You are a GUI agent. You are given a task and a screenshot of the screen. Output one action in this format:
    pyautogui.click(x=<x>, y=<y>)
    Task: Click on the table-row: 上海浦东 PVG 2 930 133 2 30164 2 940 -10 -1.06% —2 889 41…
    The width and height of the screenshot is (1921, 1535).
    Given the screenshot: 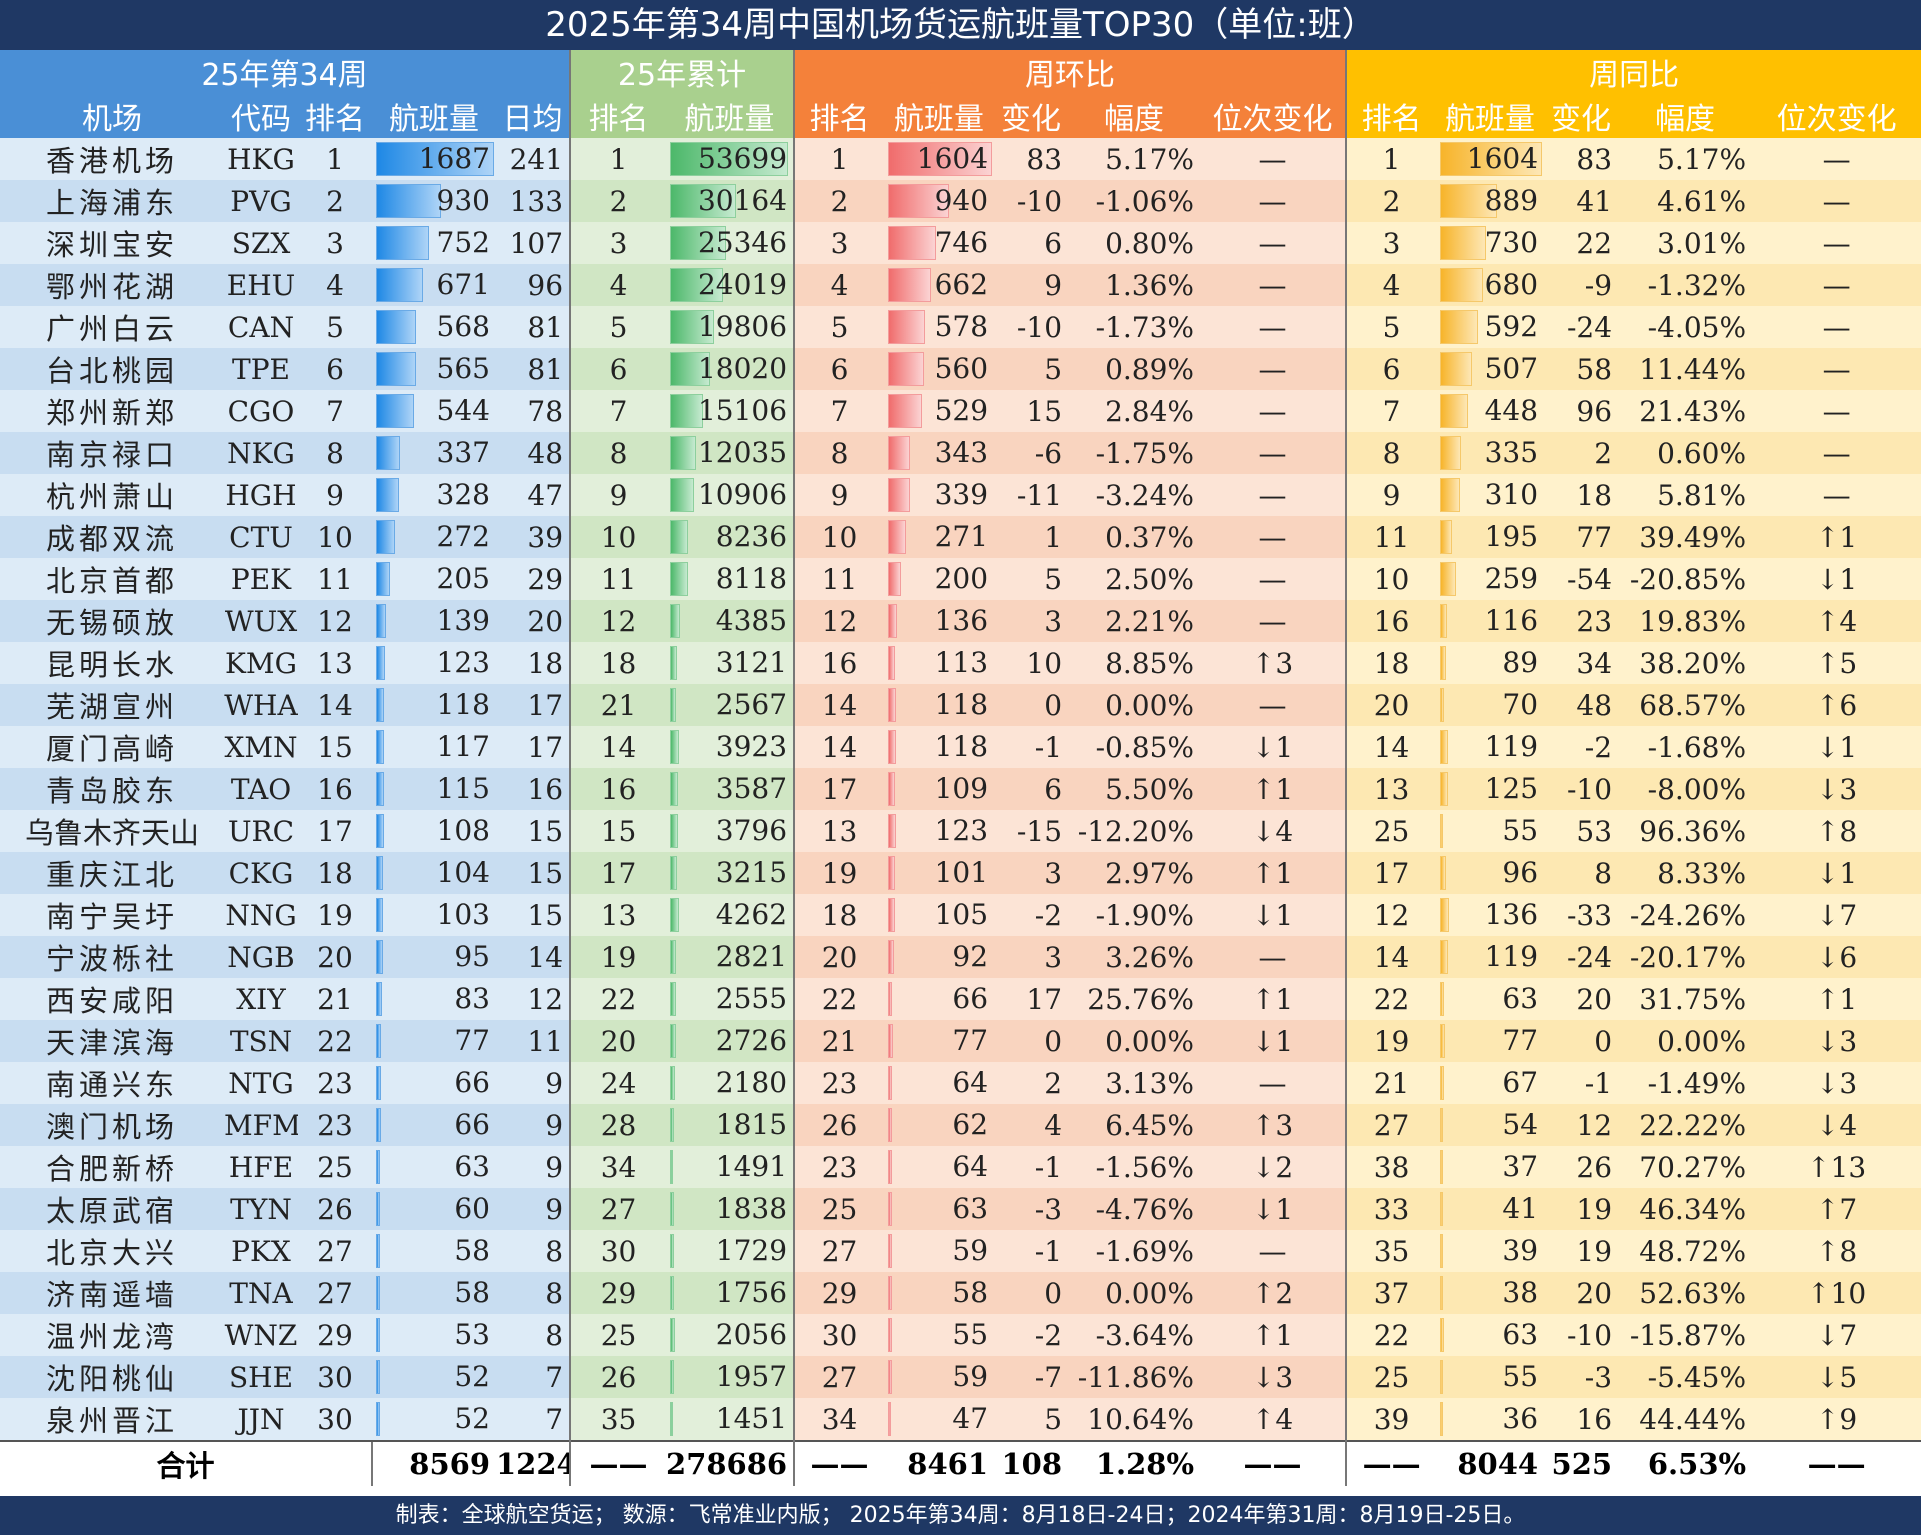 What is the action you would take?
    pyautogui.click(x=960, y=201)
    